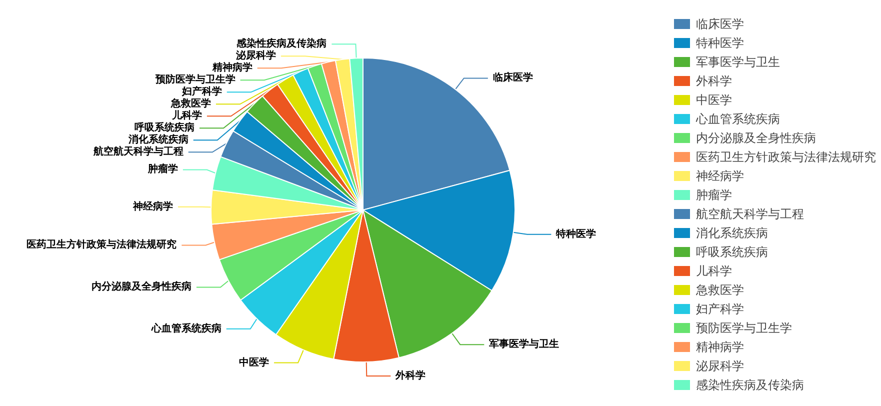 The width and height of the screenshot is (881, 406). What do you see at coordinates (512, 78) in the screenshot?
I see `slice-label: 临床医学` at bounding box center [512, 78].